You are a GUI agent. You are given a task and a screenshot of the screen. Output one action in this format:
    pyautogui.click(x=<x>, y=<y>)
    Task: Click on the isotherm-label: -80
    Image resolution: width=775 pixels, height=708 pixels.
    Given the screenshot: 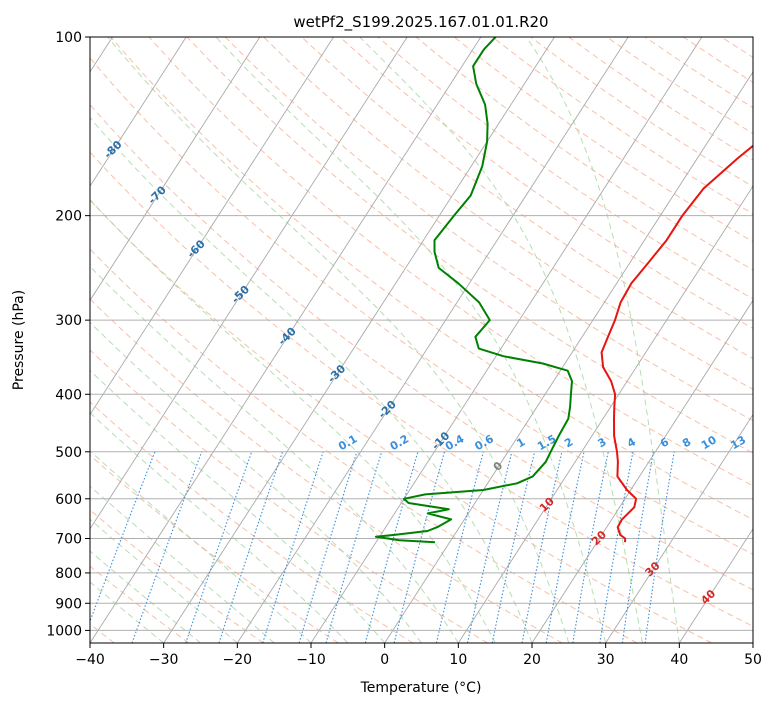 What is the action you would take?
    pyautogui.click(x=112, y=149)
    